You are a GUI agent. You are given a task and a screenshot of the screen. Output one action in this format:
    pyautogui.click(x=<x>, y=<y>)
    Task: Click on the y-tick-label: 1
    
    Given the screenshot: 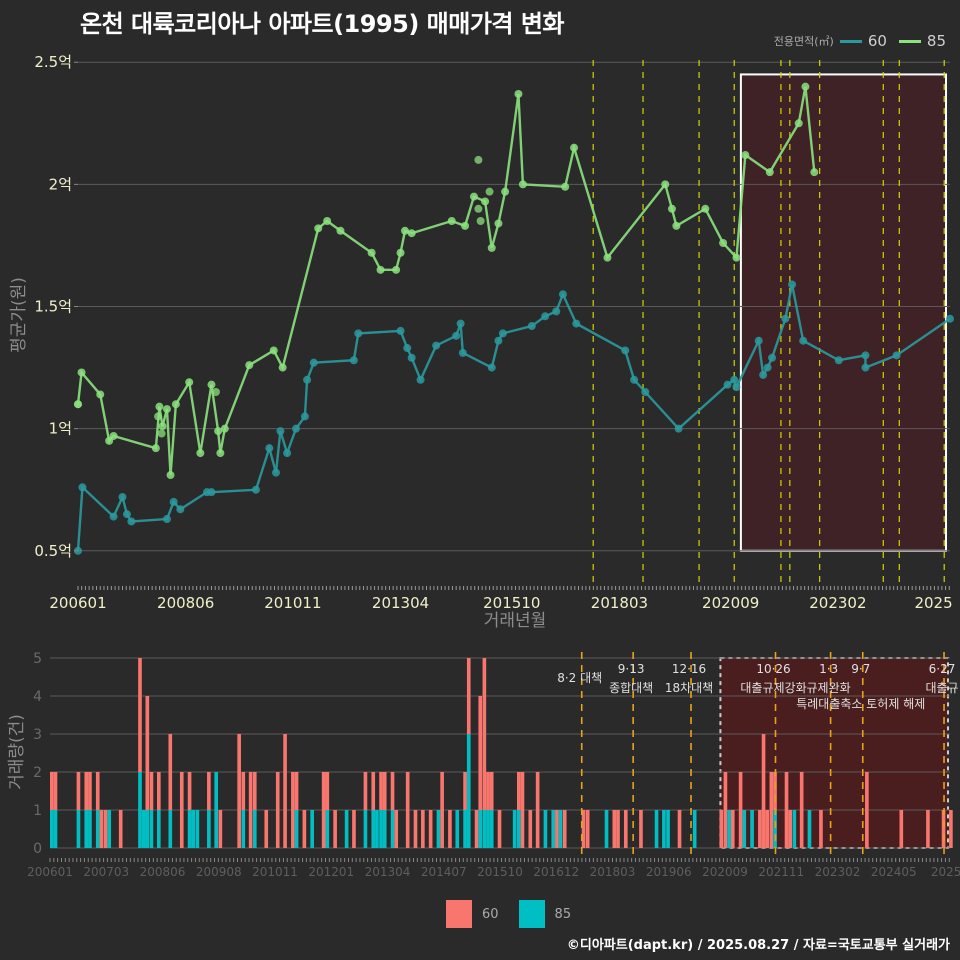 What is the action you would take?
    pyautogui.click(x=37, y=811)
    